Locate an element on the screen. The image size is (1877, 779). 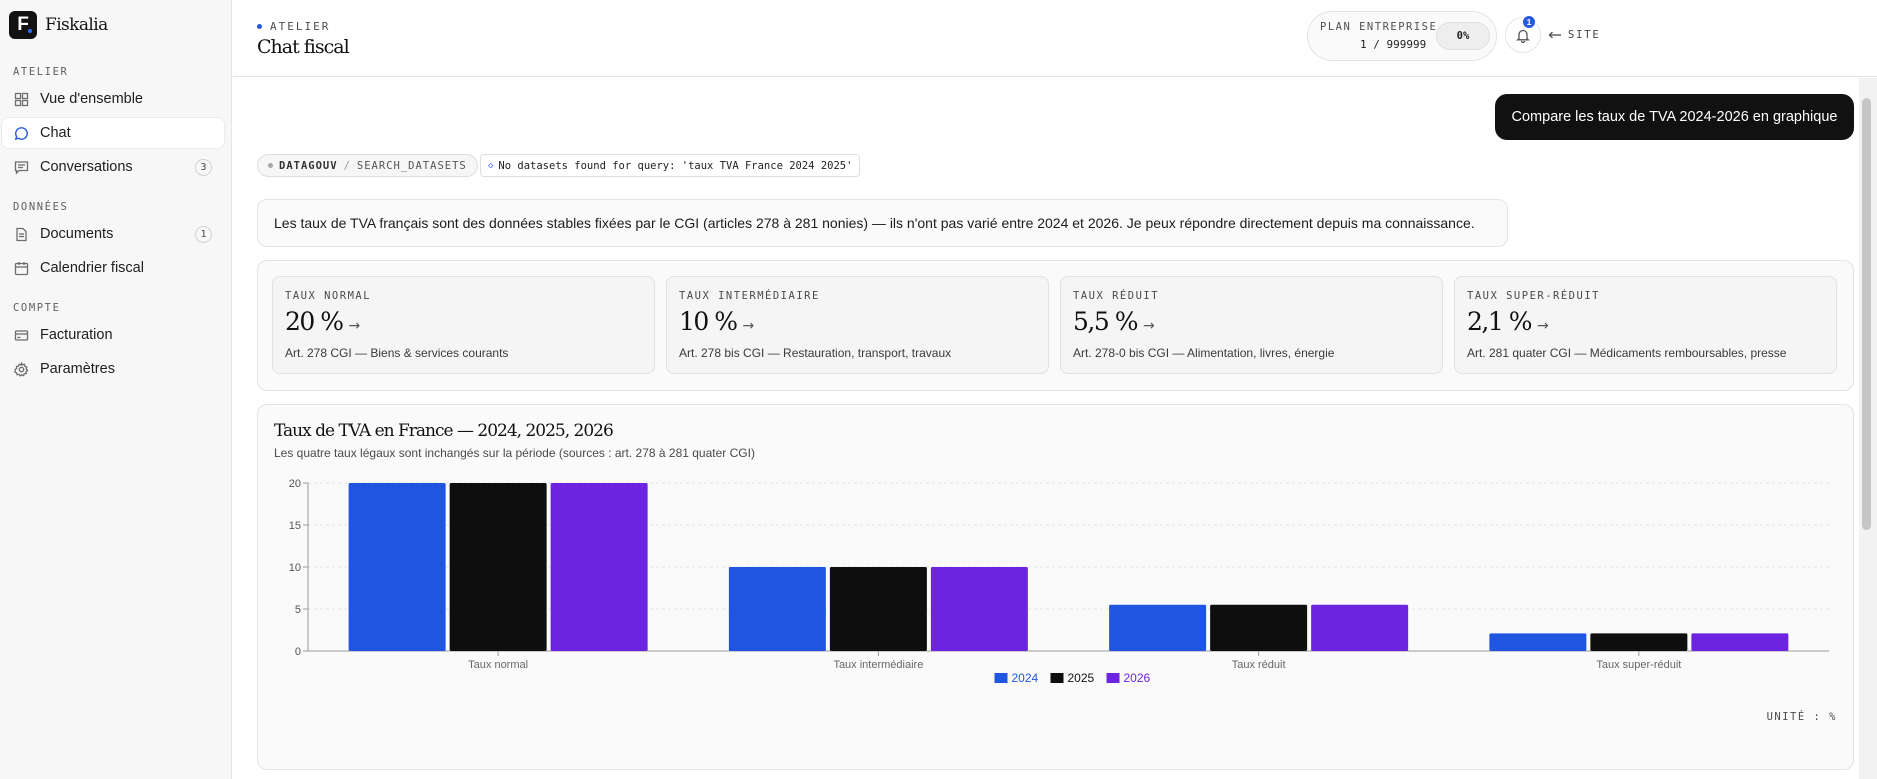
sidebar-item-conversations: Conversations 3 is located at coordinates (113, 167).